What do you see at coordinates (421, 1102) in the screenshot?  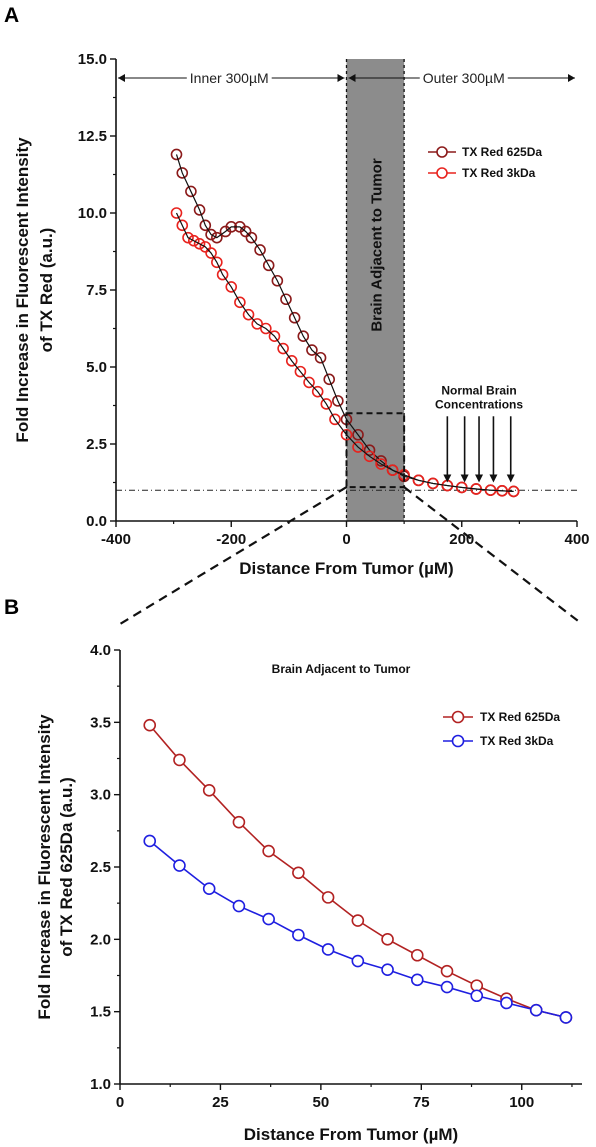 I see `panel-b-xtick-label: 75` at bounding box center [421, 1102].